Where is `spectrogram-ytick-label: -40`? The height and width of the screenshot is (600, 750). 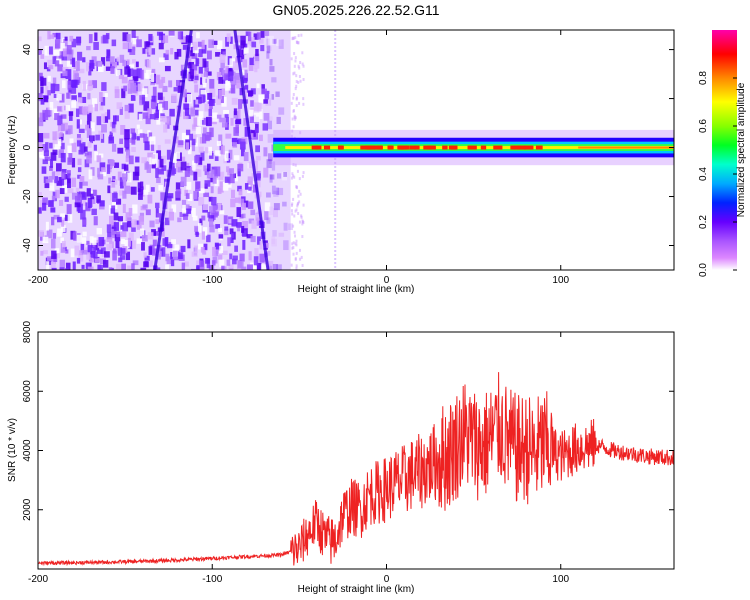 spectrogram-ytick-label: -40 is located at coordinates (27, 245).